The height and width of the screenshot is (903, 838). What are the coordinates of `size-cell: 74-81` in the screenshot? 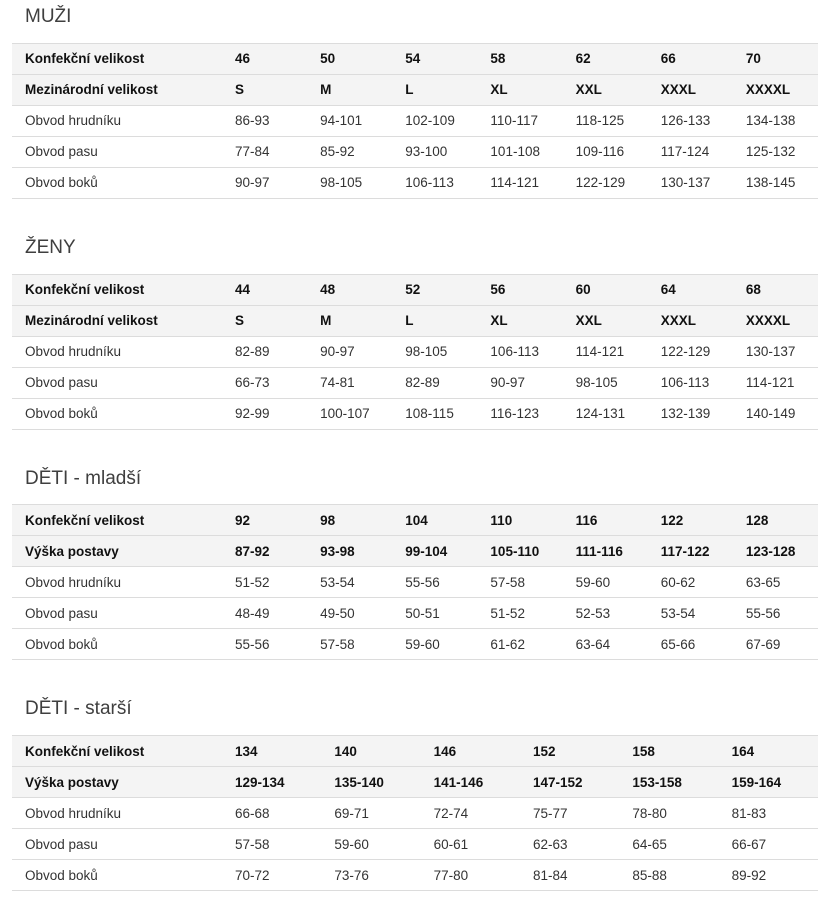 It's located at (337, 383).